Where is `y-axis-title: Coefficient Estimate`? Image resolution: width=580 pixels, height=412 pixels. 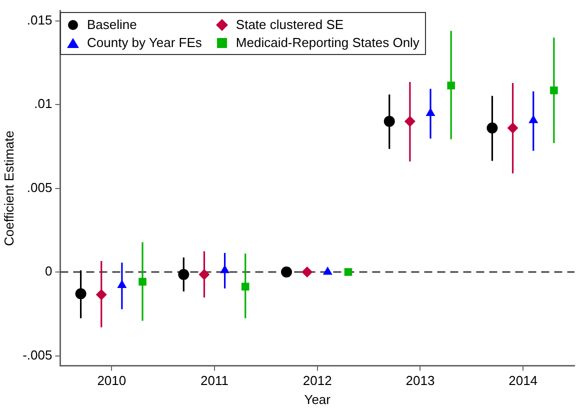 y-axis-title: Coefficient Estimate is located at coordinates (8, 188).